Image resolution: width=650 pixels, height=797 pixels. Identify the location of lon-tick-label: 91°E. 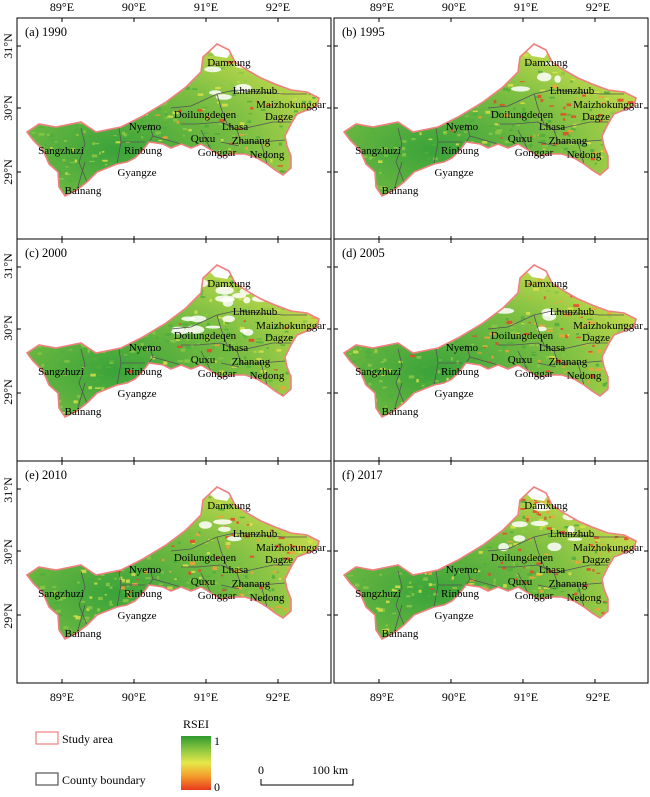
(526, 697).